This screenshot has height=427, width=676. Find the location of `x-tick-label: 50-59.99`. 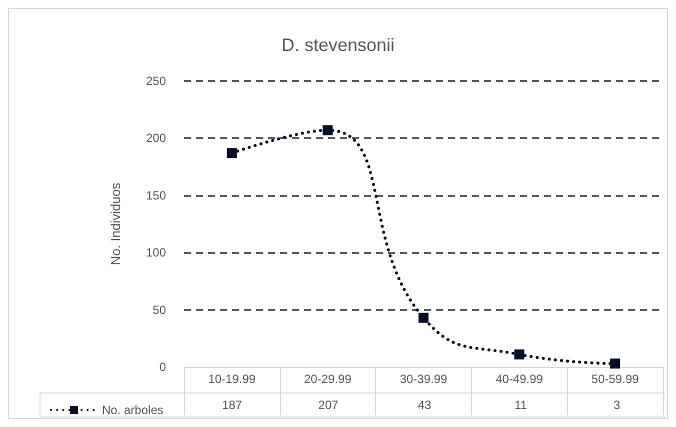

x-tick-label: 50-59.99 is located at coordinates (615, 379).